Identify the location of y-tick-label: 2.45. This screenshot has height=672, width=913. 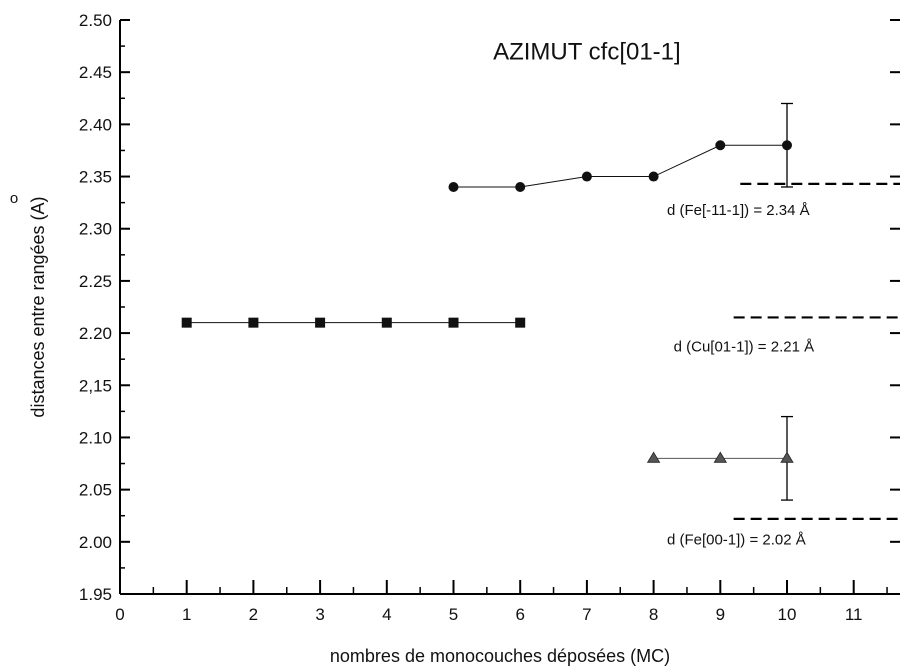
(95, 72).